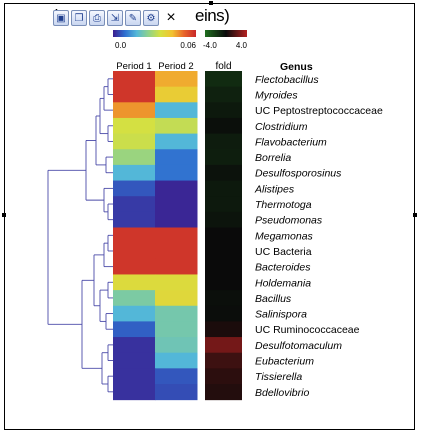  Describe the element at coordinates (273, 158) in the screenshot. I see `row-label: Borrelia` at that location.